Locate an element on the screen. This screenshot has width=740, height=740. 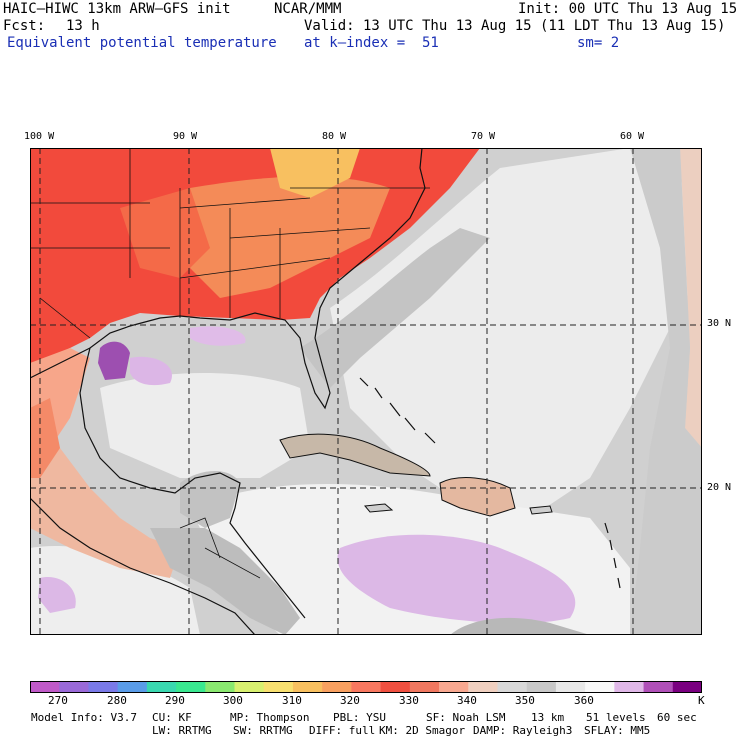
gulf-stream-grey is located at coordinates (395, 308).